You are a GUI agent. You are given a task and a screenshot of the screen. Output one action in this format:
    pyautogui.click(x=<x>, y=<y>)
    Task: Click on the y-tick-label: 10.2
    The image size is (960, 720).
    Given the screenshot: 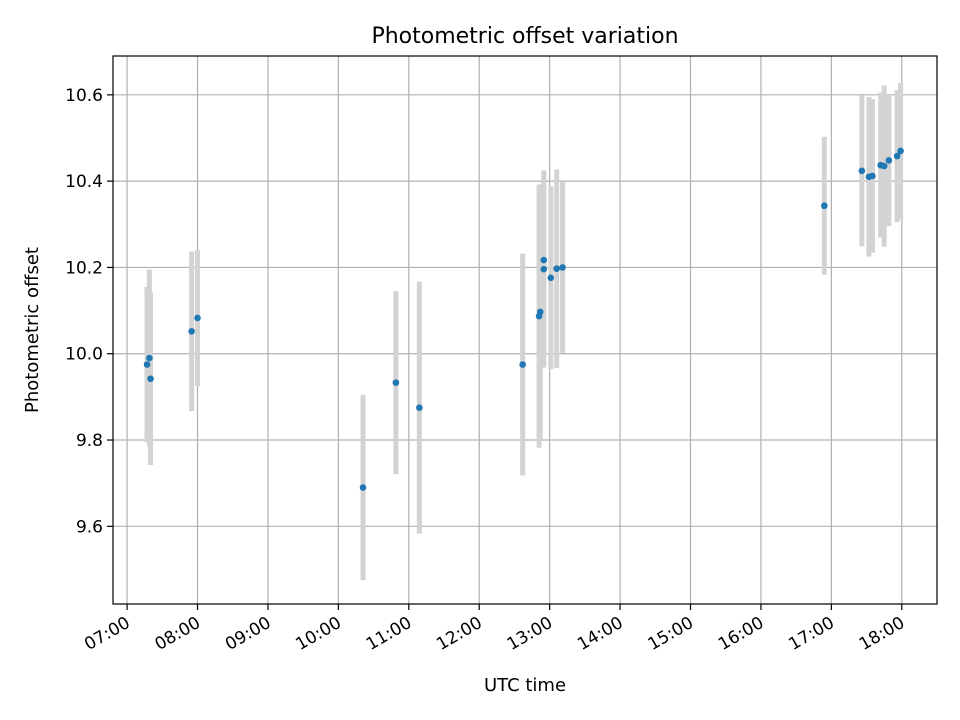 What is the action you would take?
    pyautogui.click(x=84, y=268)
    